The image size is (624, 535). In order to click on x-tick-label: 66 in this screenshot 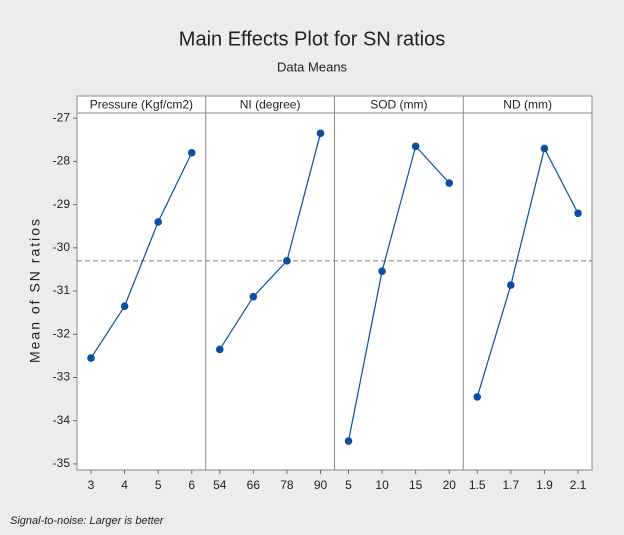, I will do `click(254, 485)`.